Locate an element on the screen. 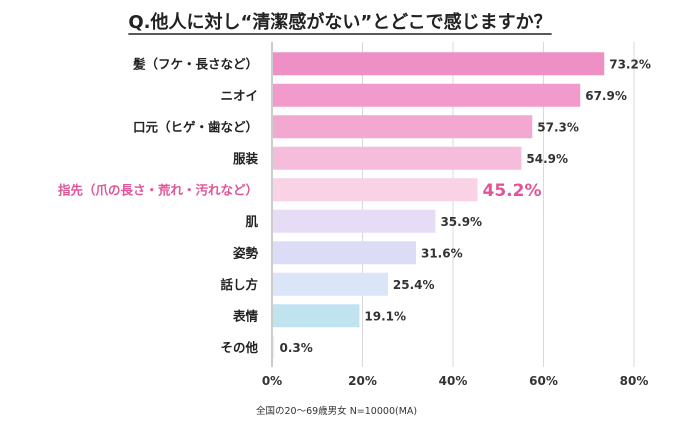  category-label: 肌 is located at coordinates (251, 221).